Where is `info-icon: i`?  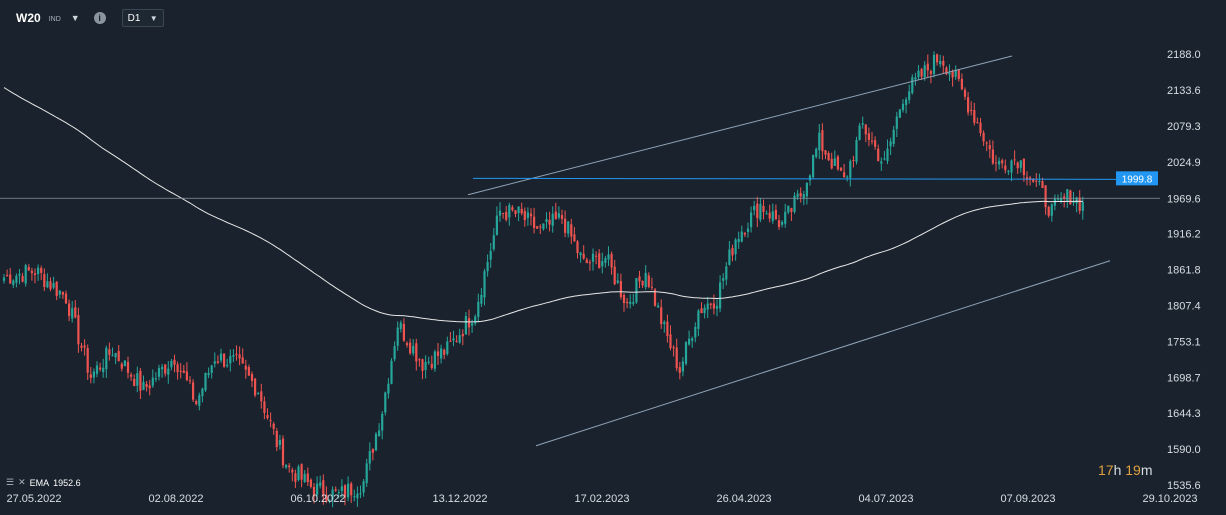 info-icon: i is located at coordinates (99, 18).